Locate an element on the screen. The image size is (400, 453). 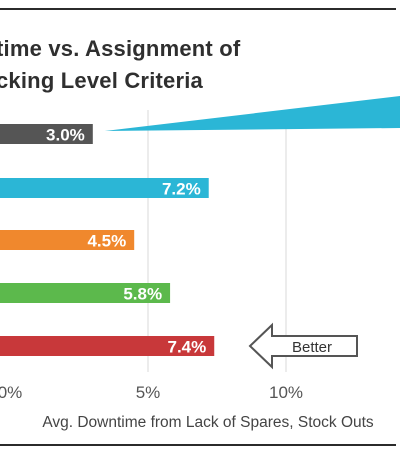
bar-label-4: 7.4% is located at coordinates (186, 347).